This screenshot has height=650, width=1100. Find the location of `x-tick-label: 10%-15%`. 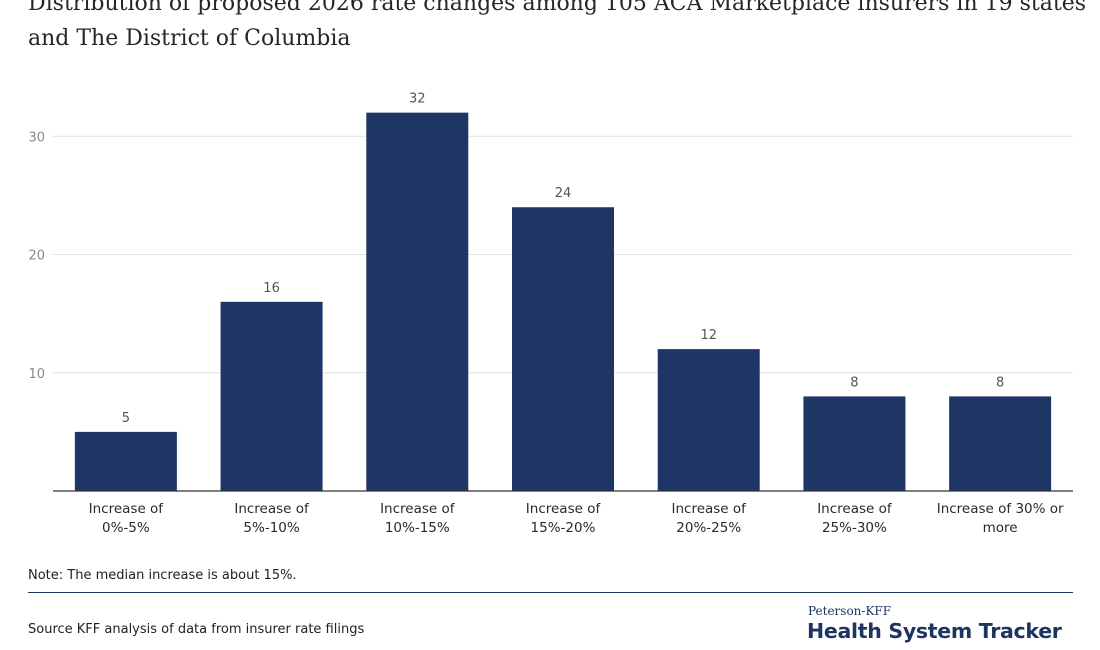

x-tick-label: 10%-15% is located at coordinates (417, 528).